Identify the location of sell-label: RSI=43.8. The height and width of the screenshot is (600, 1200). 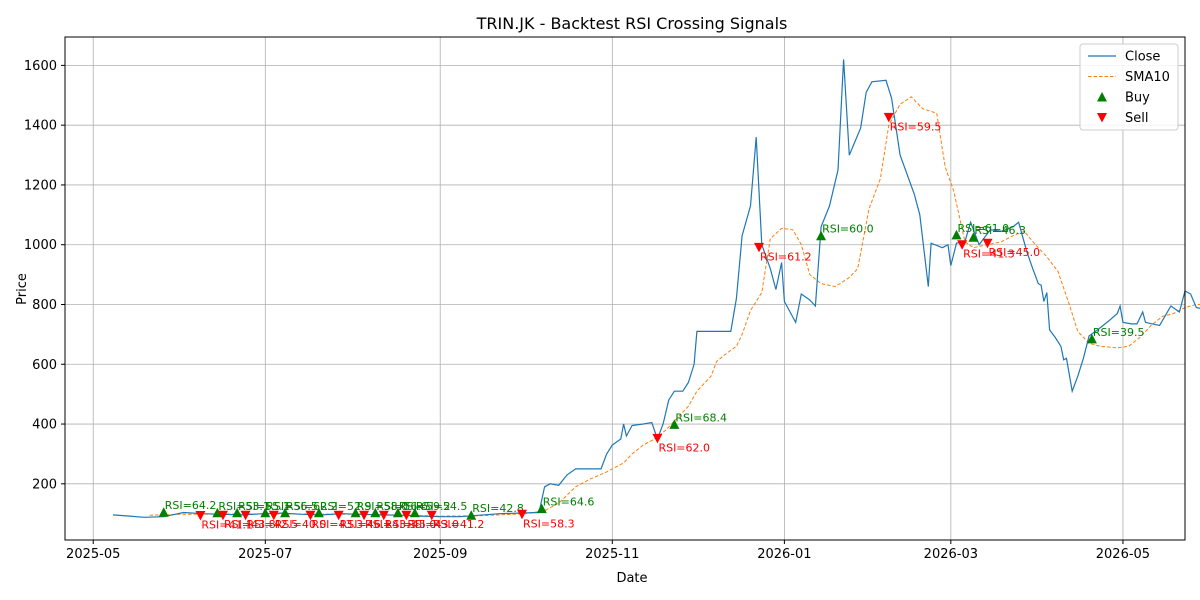
(250, 524).